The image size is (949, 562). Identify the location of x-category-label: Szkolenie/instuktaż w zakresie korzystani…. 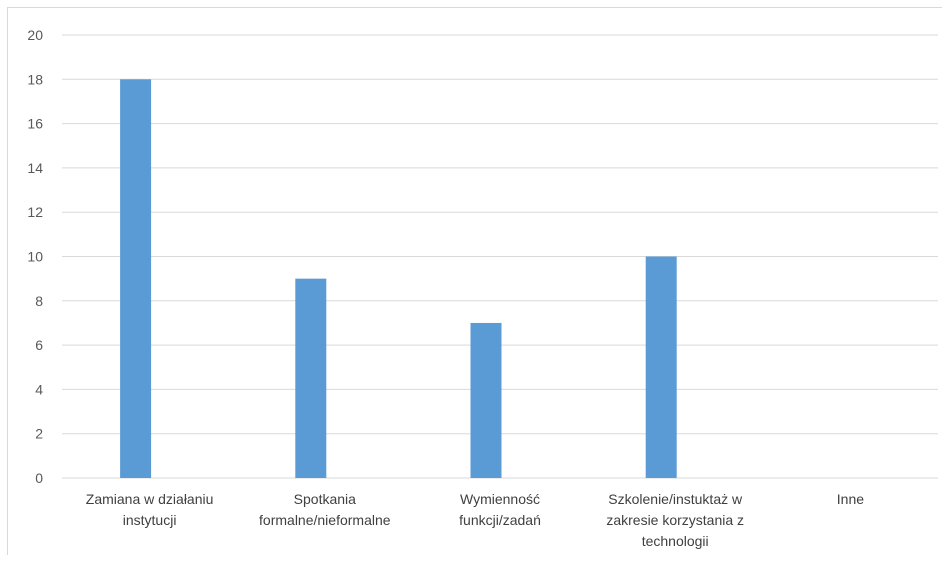
(675, 520).